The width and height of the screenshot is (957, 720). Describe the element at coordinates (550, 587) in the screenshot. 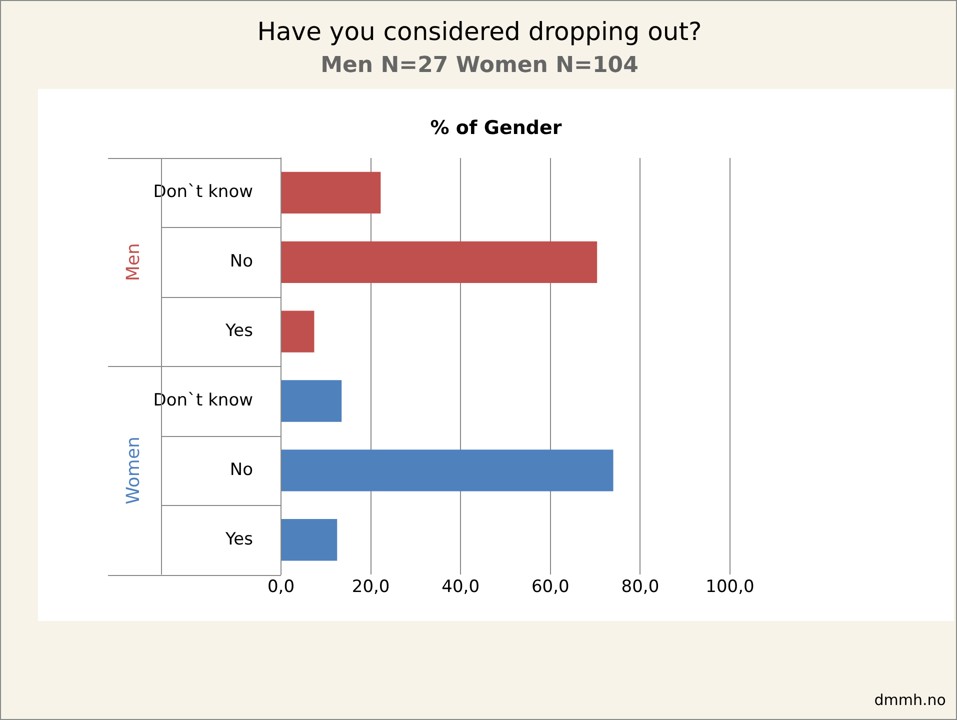

I see `x-tick-label: 60,0` at that location.